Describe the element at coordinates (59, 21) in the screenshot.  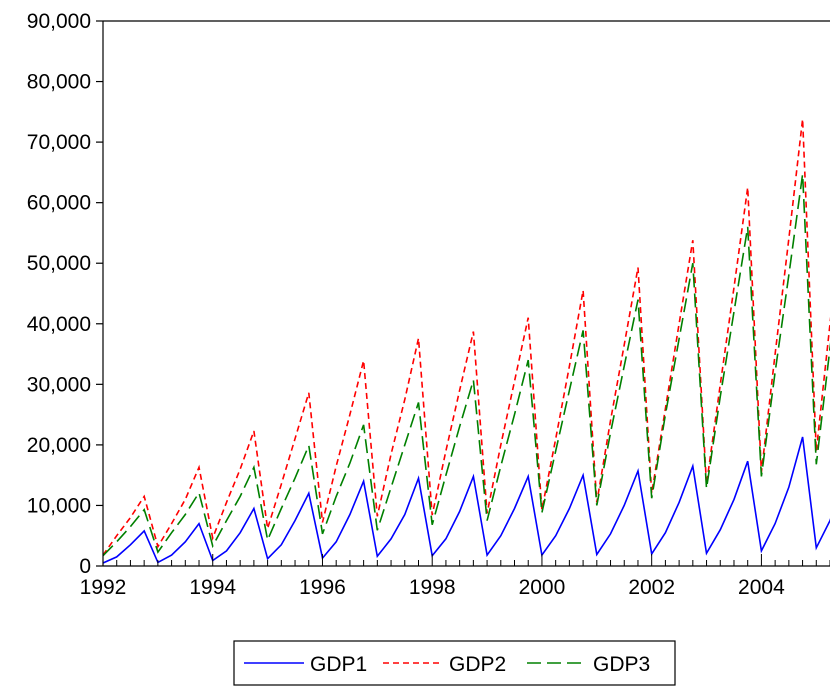
I see `y-tick-label: 90,000` at that location.